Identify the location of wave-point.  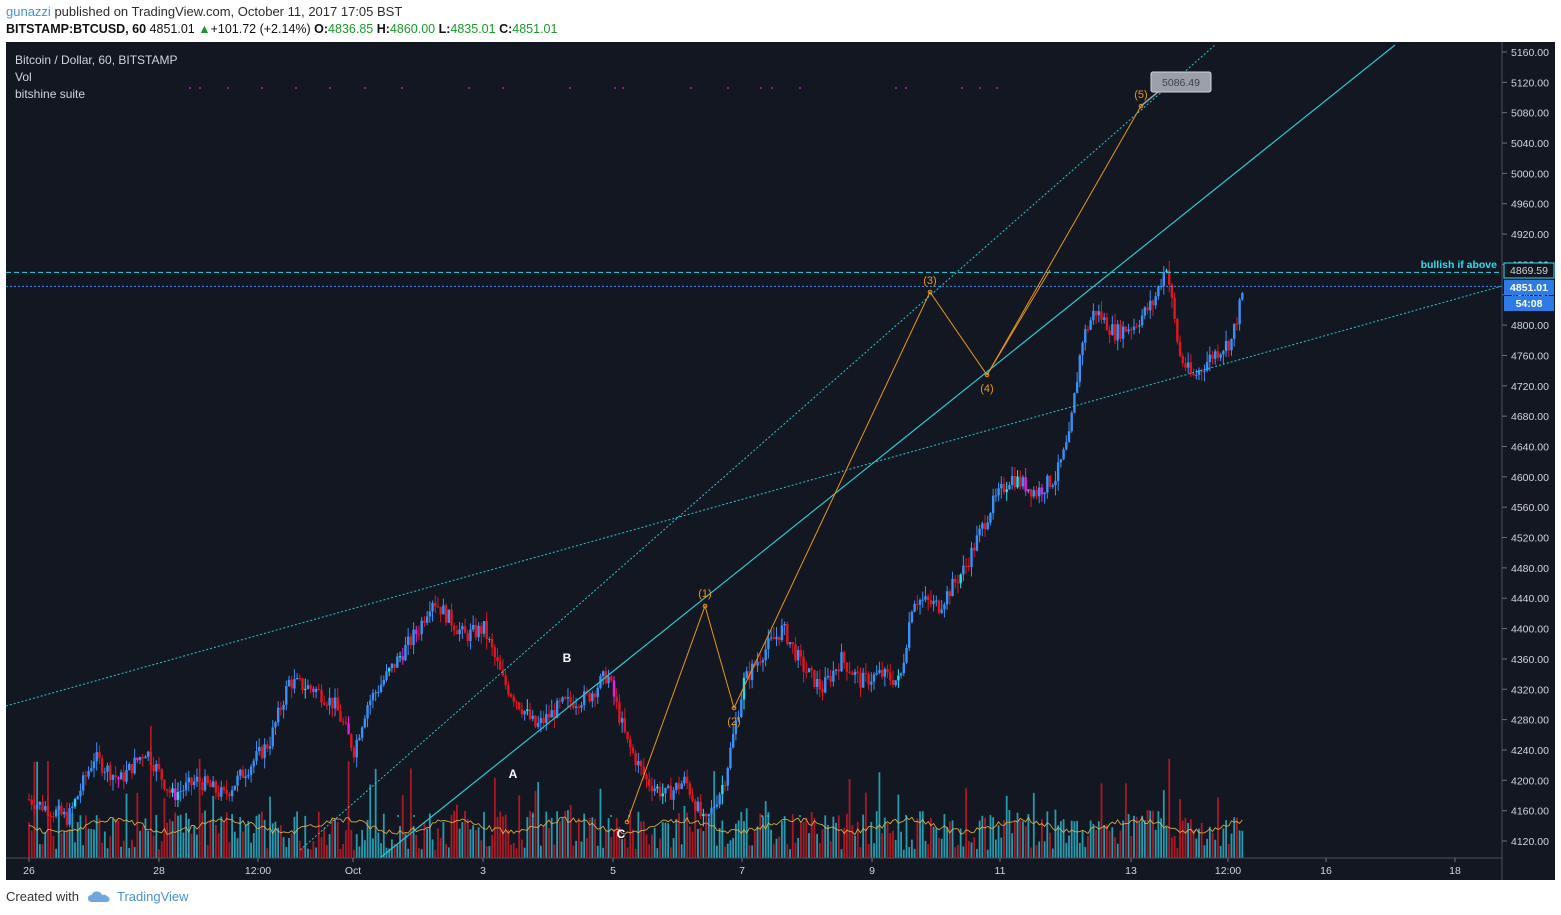
(734, 708).